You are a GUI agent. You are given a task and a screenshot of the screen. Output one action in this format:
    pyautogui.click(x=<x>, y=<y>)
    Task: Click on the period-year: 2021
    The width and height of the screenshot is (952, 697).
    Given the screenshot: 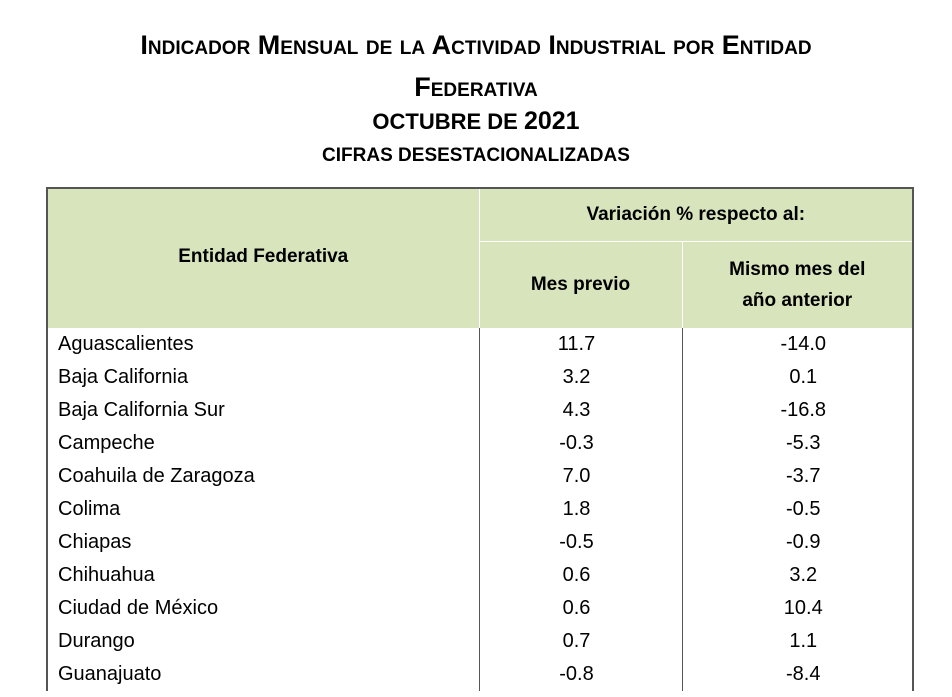 What is the action you would take?
    pyautogui.click(x=551, y=121)
    